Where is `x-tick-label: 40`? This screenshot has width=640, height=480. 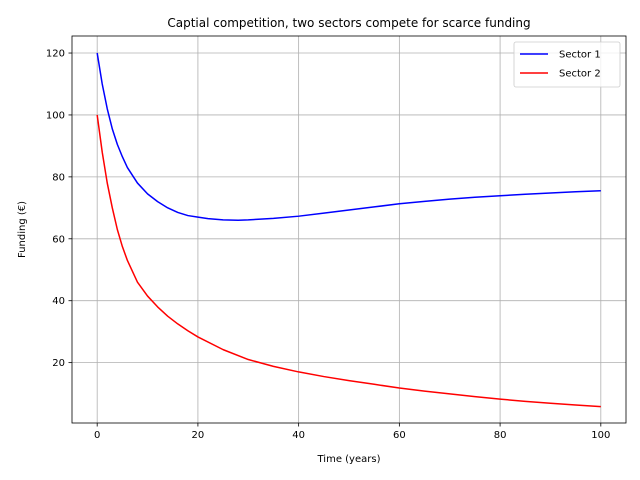 x-tick-label: 40 is located at coordinates (298, 435).